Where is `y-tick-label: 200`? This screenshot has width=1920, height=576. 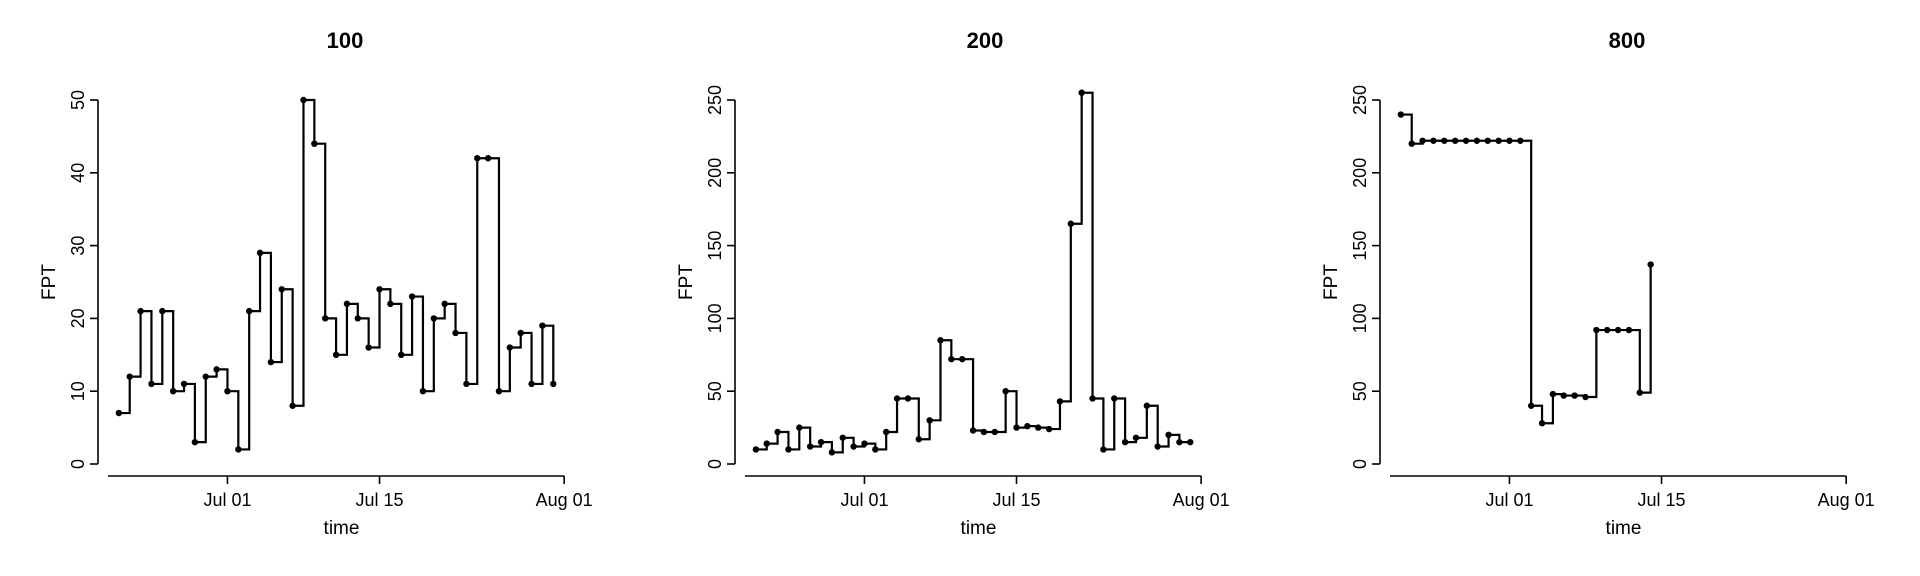 y-tick-label: 200 is located at coordinates (715, 173).